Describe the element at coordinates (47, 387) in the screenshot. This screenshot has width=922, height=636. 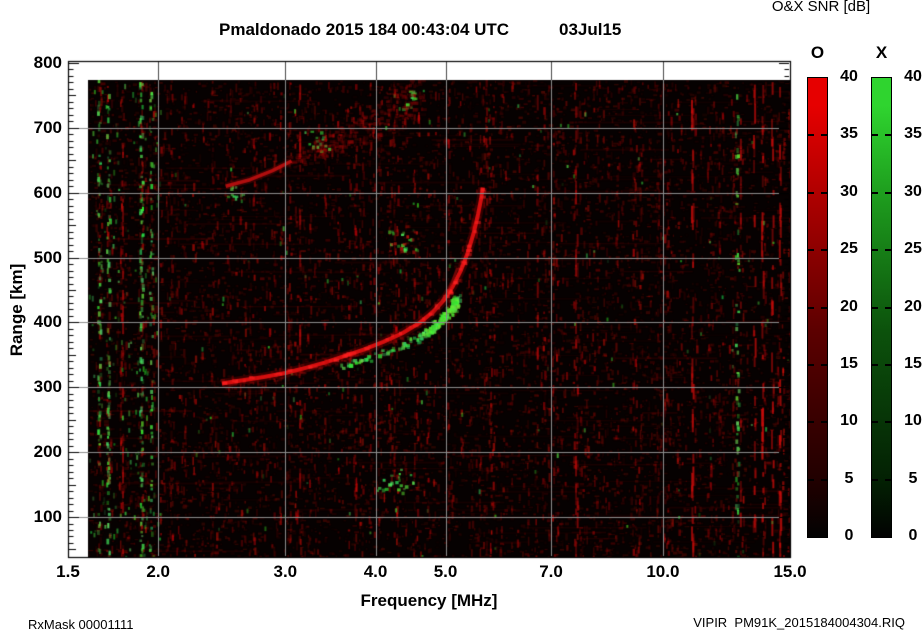
I see `y-tick-label: 300` at that location.